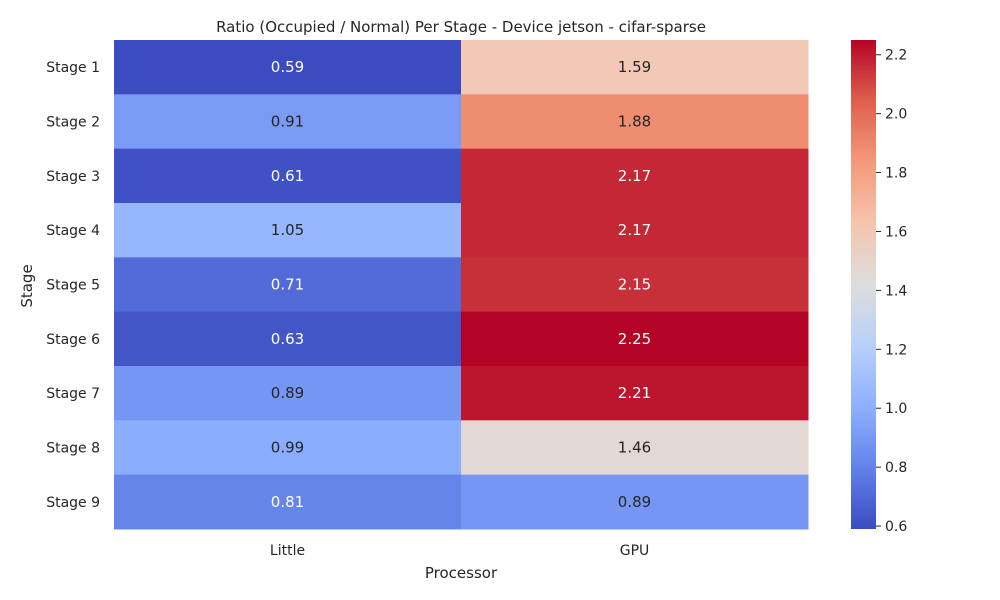 This screenshot has height=600, width=1000. I want to click on x-tick-label: Little, so click(287, 551).